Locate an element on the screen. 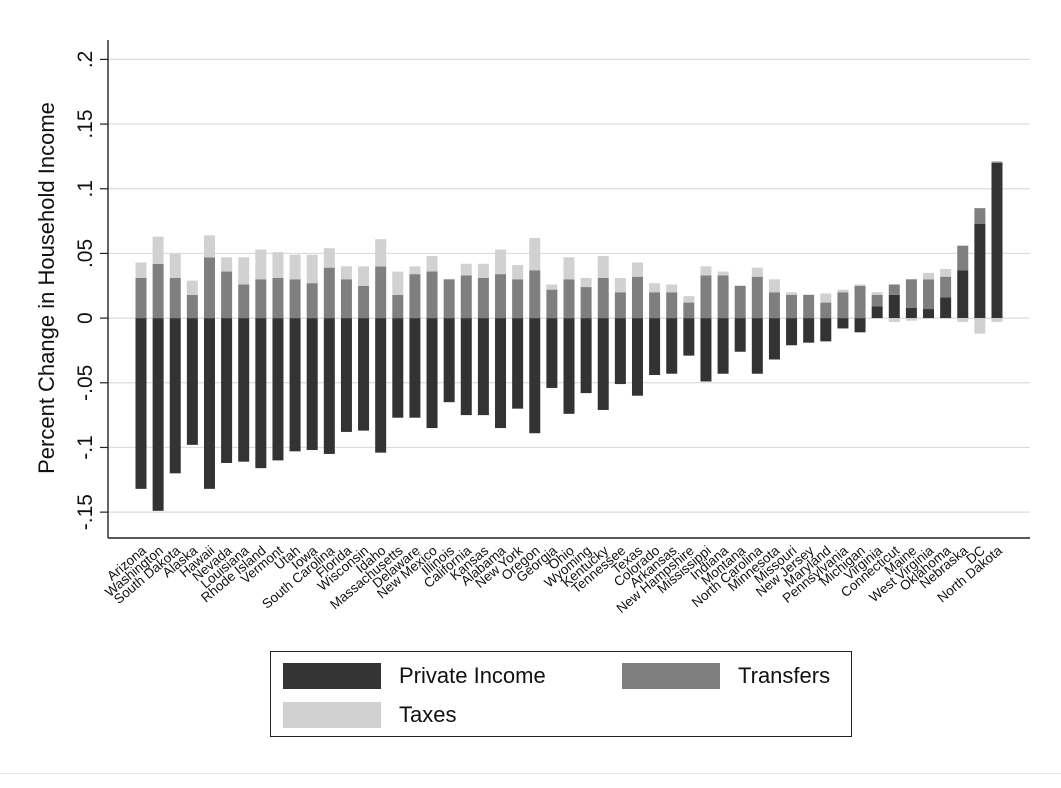 This screenshot has width=1061, height=788. legend-swatch-transfers is located at coordinates (671, 676).